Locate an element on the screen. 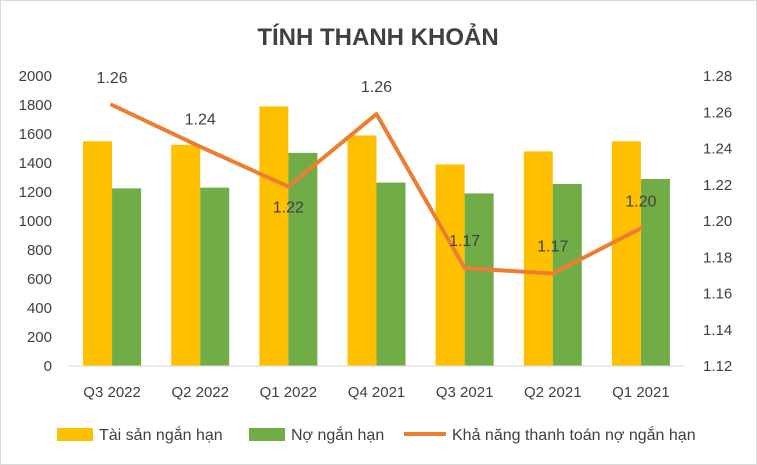  left-axis-tick-label: 200 is located at coordinates (39, 337).